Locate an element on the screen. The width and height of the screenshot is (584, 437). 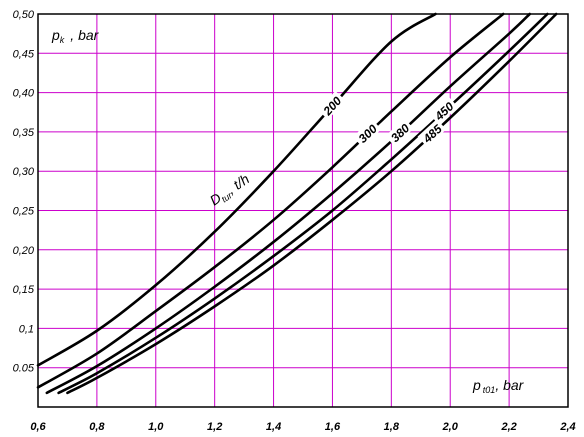
x-axis-label-unit: , bar is located at coordinates (509, 385).